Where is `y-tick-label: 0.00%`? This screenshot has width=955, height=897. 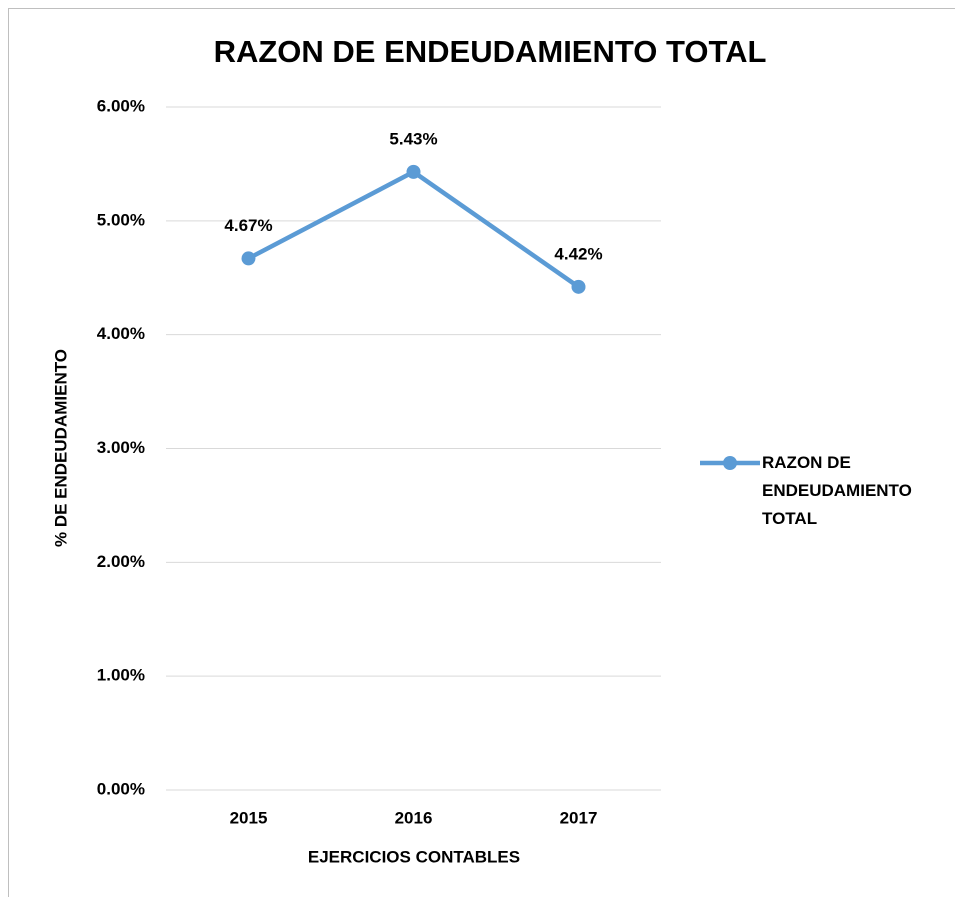 y-tick-label: 0.00% is located at coordinates (121, 788).